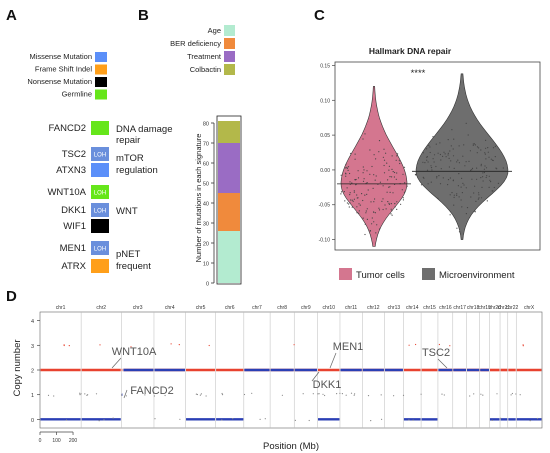  Describe the element at coordinates (206, 245) in the screenshot. I see `panel-b-tick-label-20: 20` at that location.